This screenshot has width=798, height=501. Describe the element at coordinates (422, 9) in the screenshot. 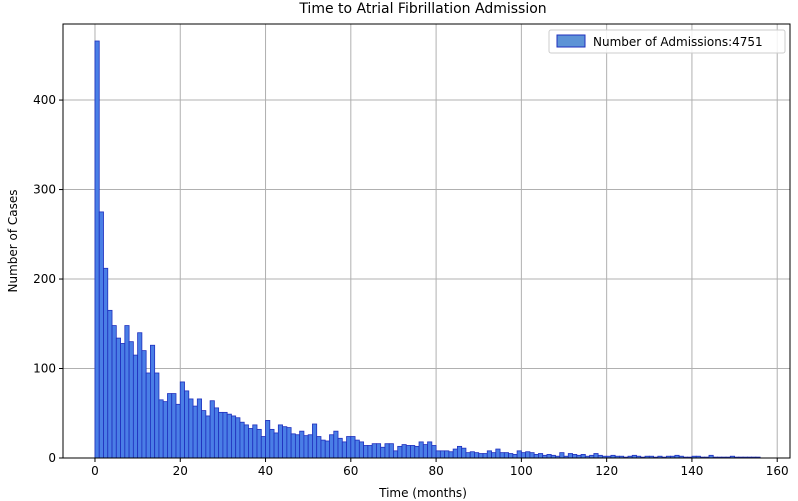

I see `chart-title: Time to Atrial Fibrillation Admission` at that location.